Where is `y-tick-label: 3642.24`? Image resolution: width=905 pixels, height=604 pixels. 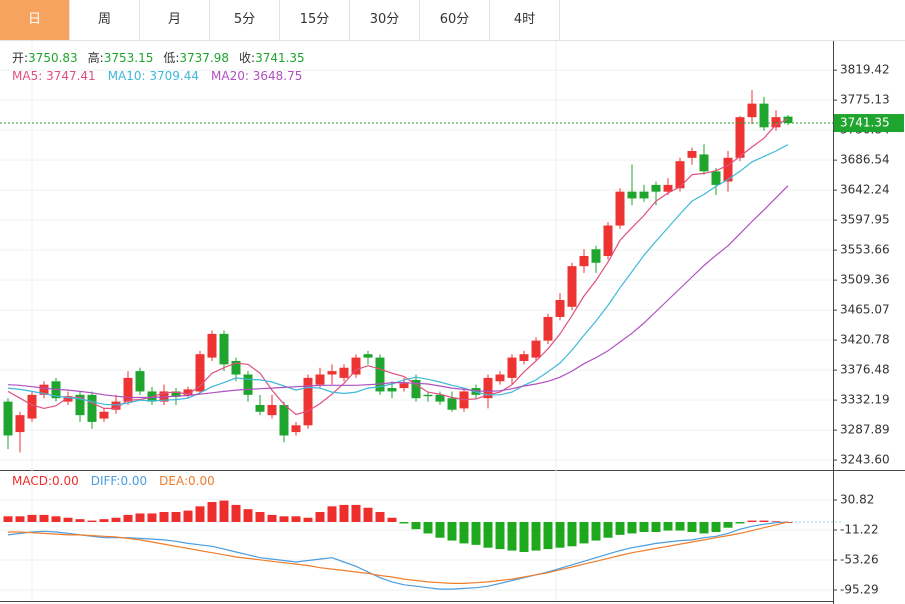 y-tick-label: 3642.24 is located at coordinates (865, 190).